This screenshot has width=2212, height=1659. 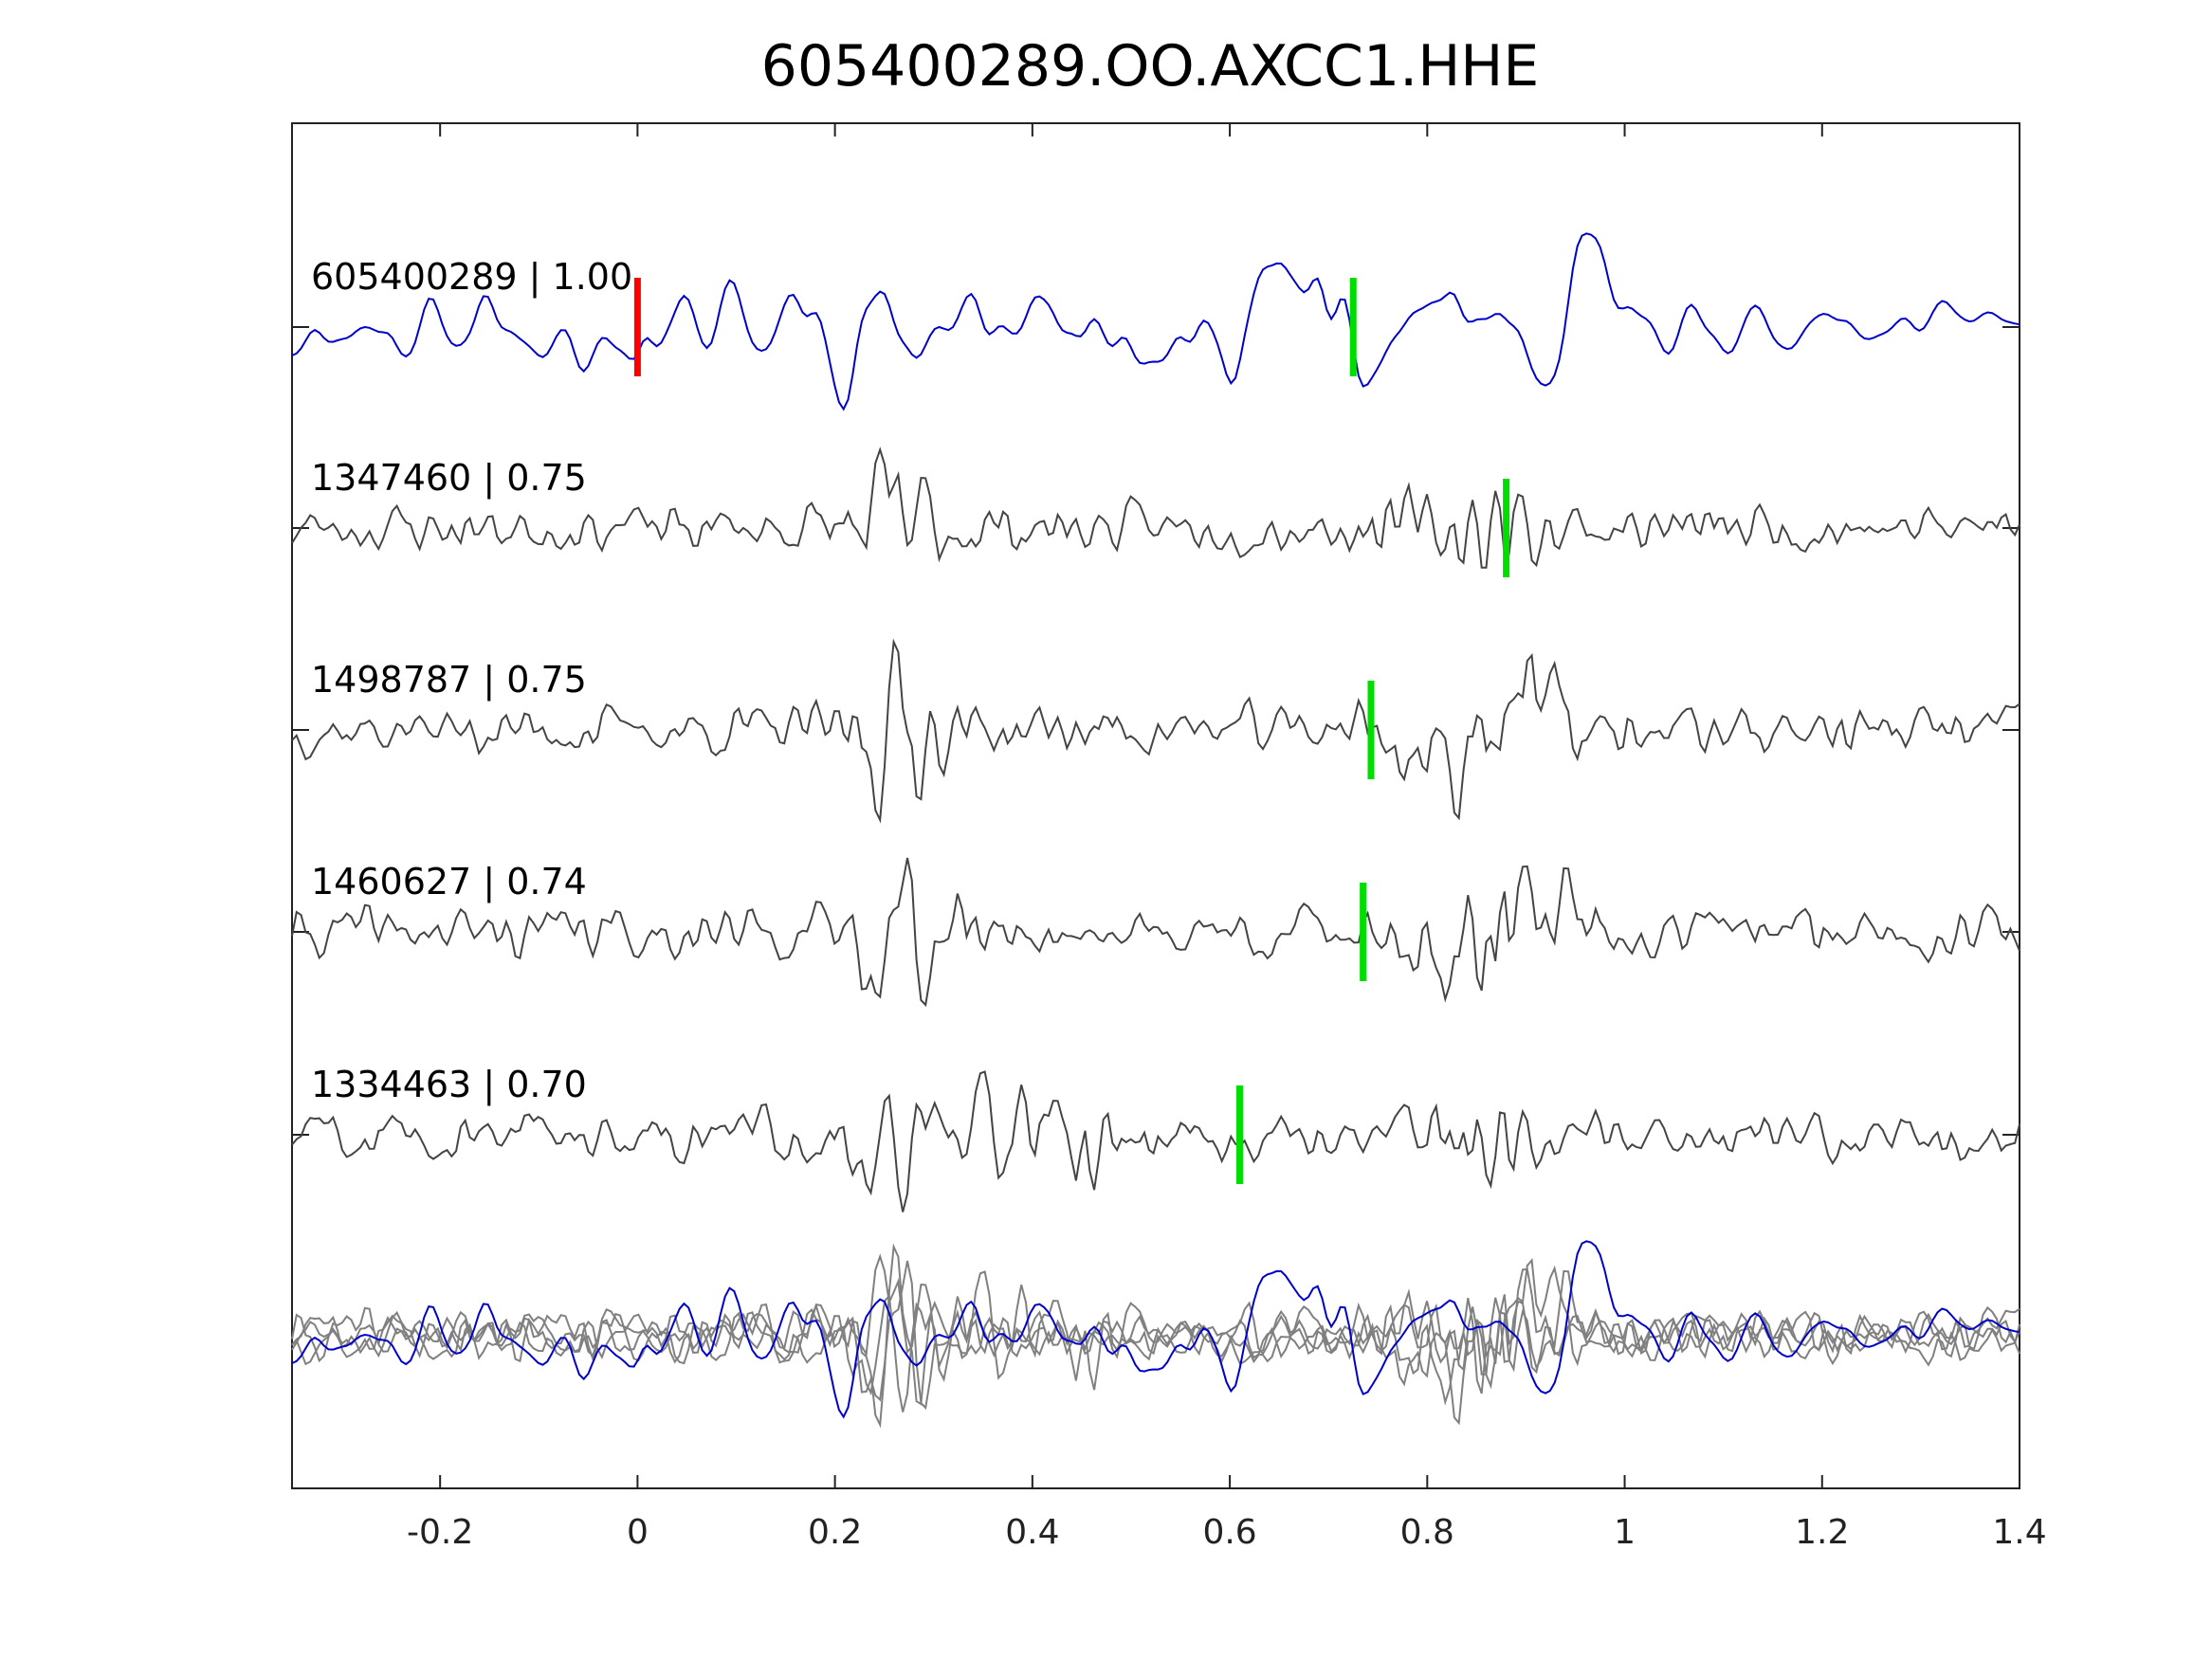 I want to click on trace-label: 1498787 | 0.75, so click(x=449, y=680).